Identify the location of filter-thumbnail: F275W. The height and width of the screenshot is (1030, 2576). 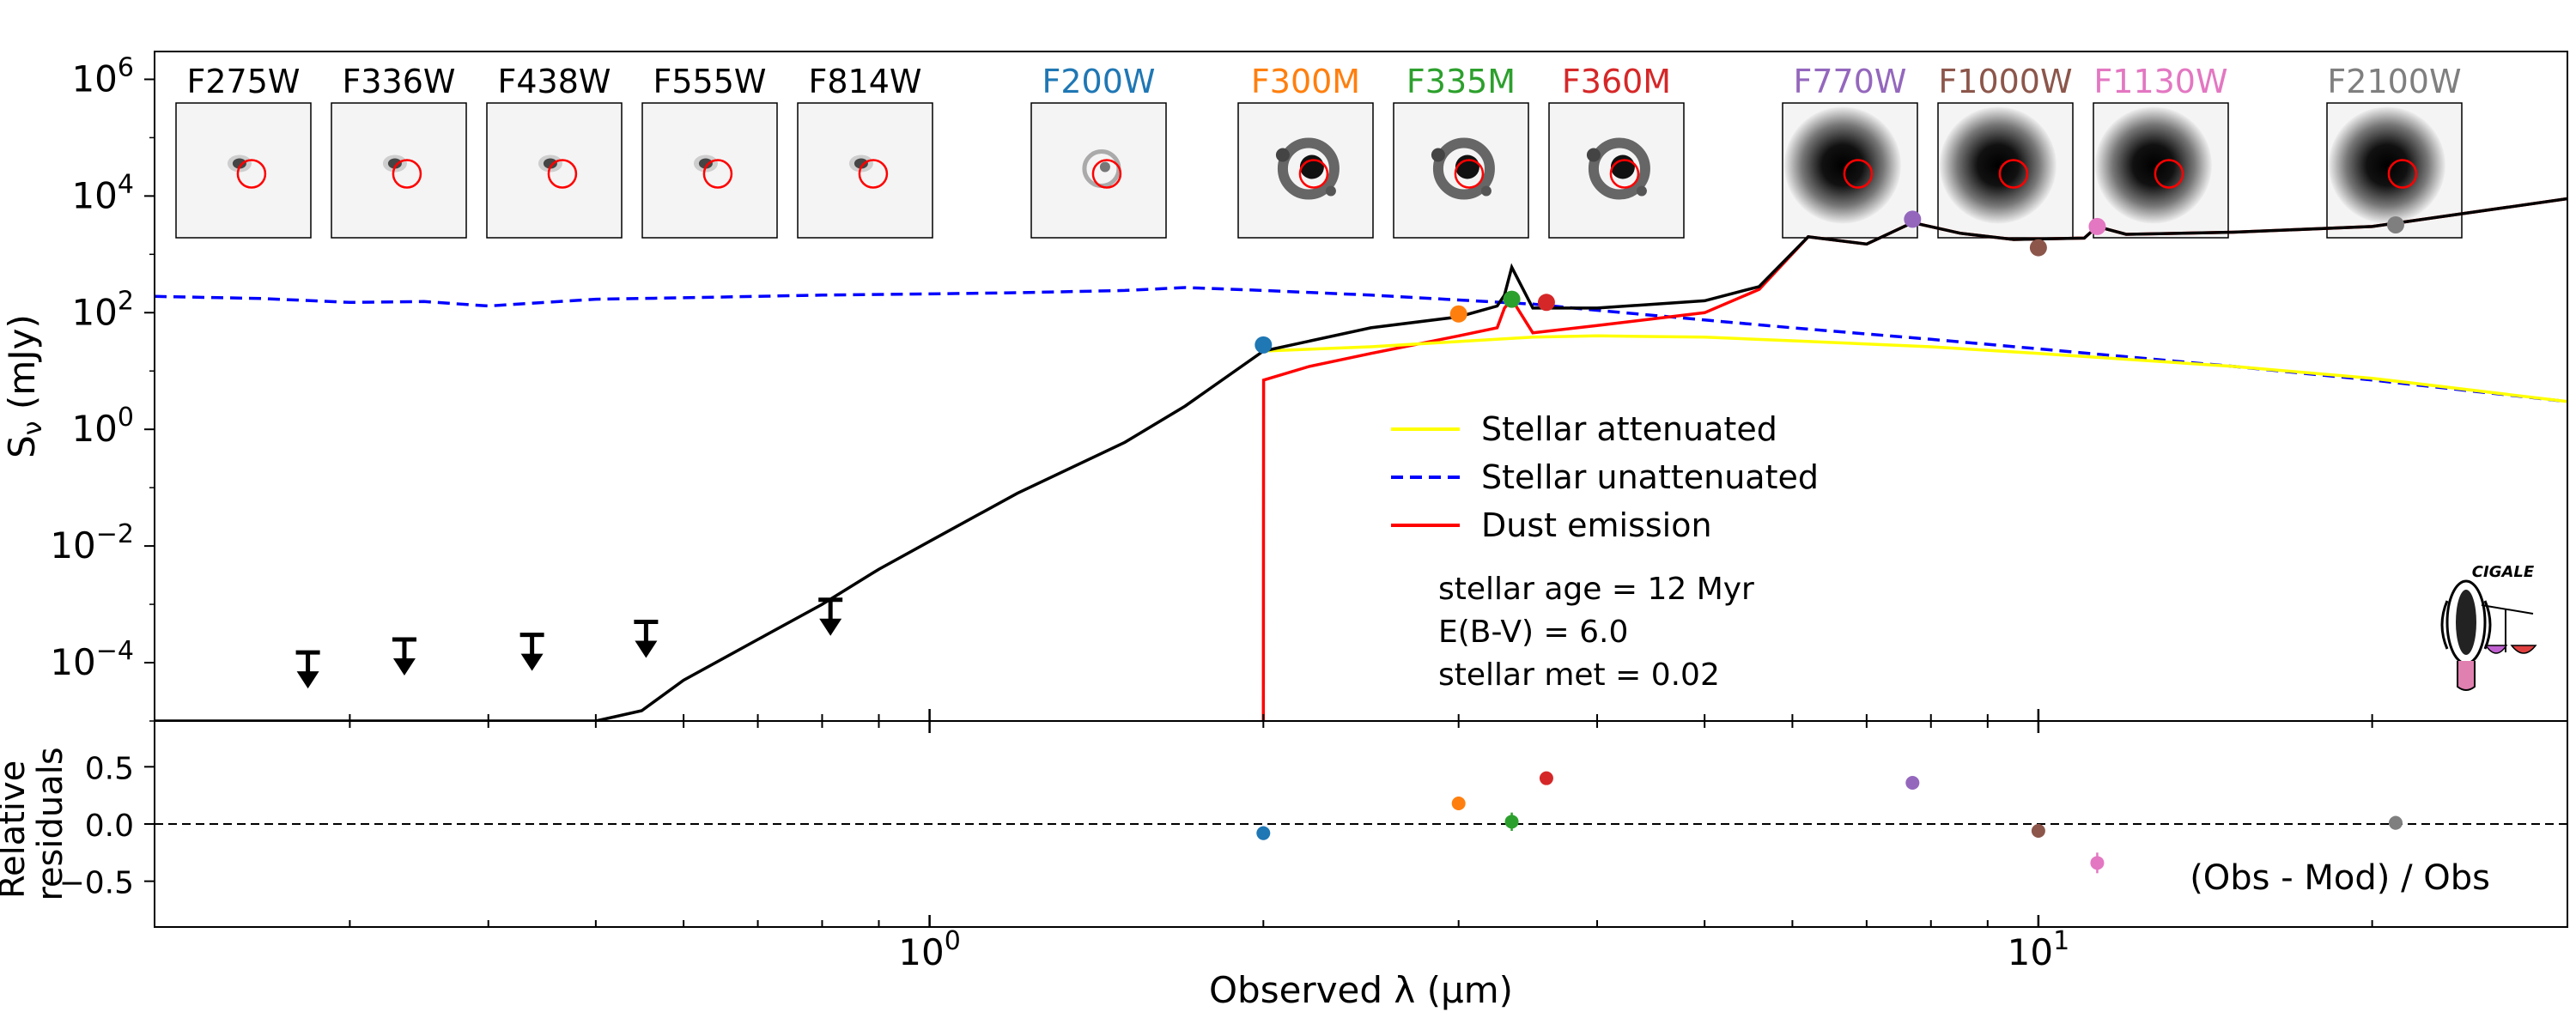
(243, 151).